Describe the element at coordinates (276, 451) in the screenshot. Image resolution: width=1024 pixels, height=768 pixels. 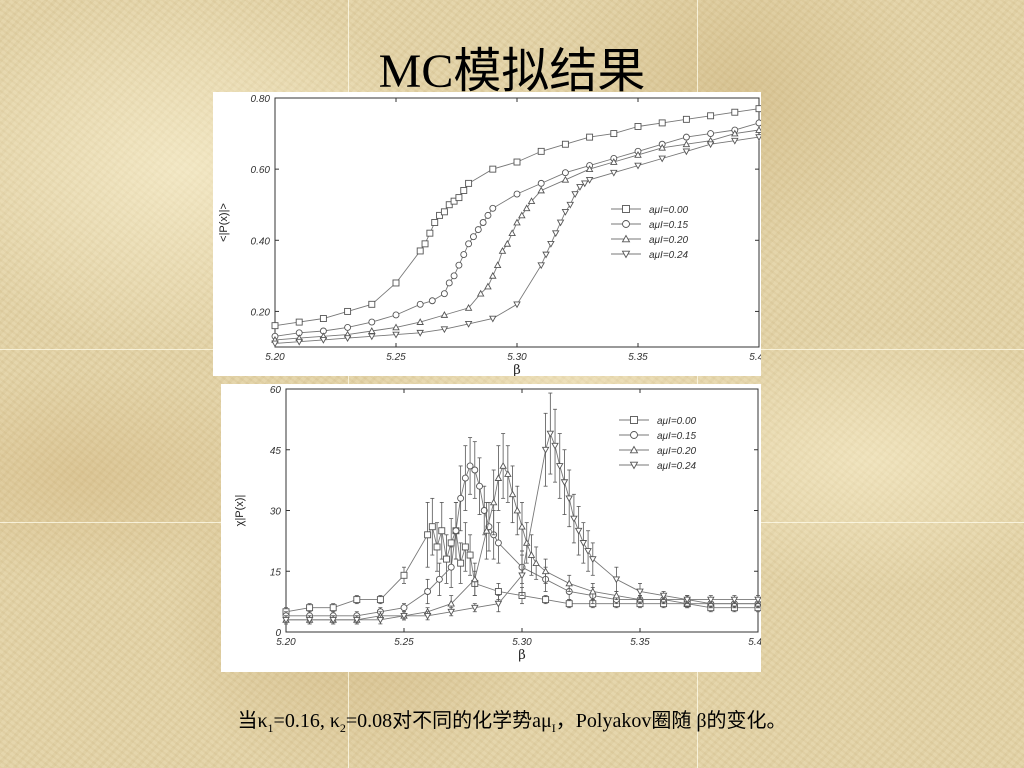
I see `y-tick-label: 45` at that location.